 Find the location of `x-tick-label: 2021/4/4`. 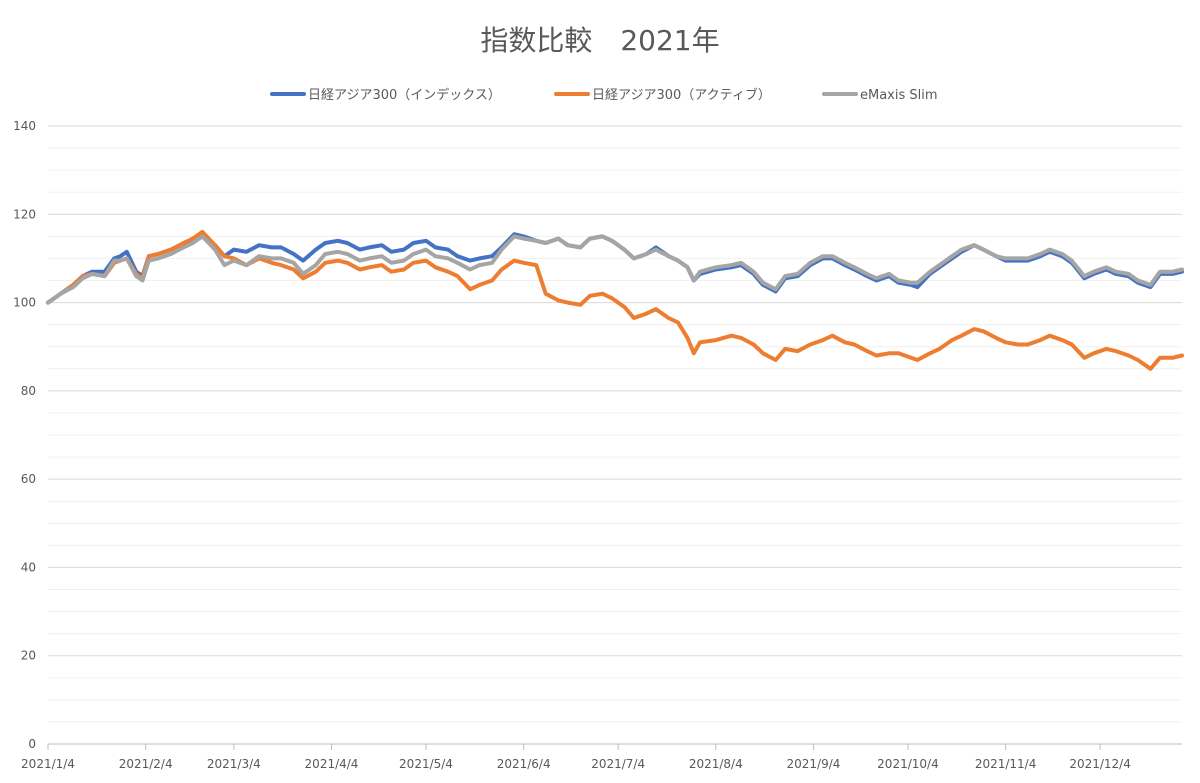

x-tick-label: 2021/4/4 is located at coordinates (332, 764).